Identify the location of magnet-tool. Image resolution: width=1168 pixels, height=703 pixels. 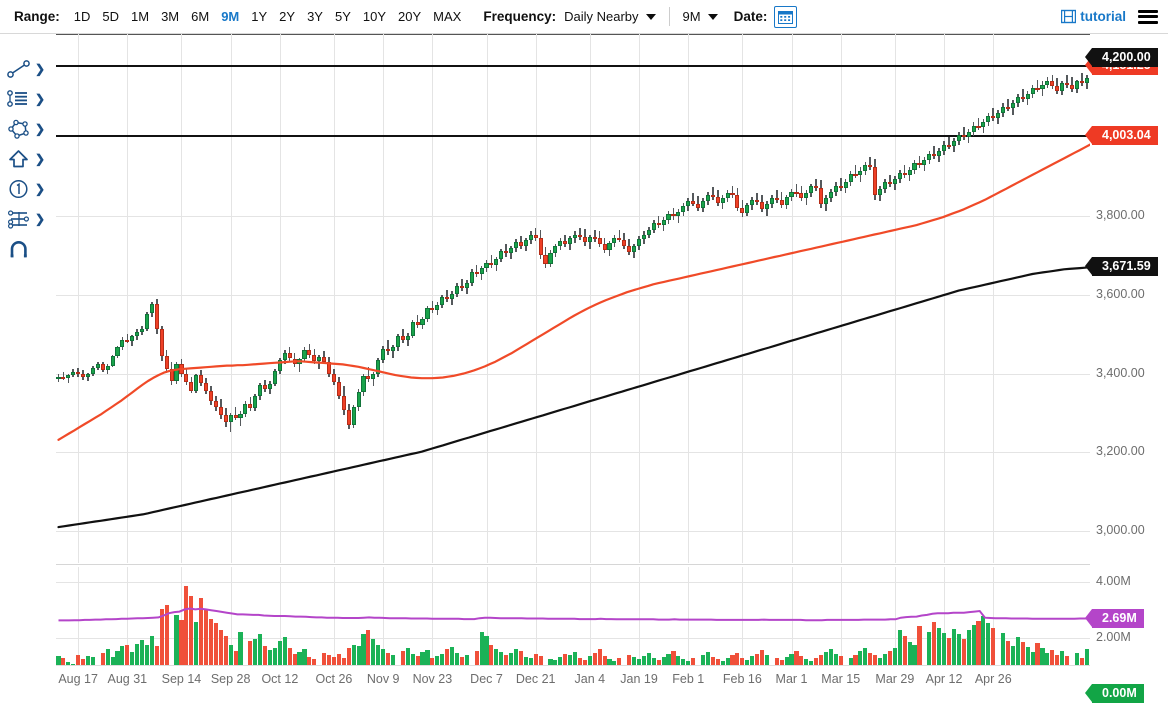
(29, 249).